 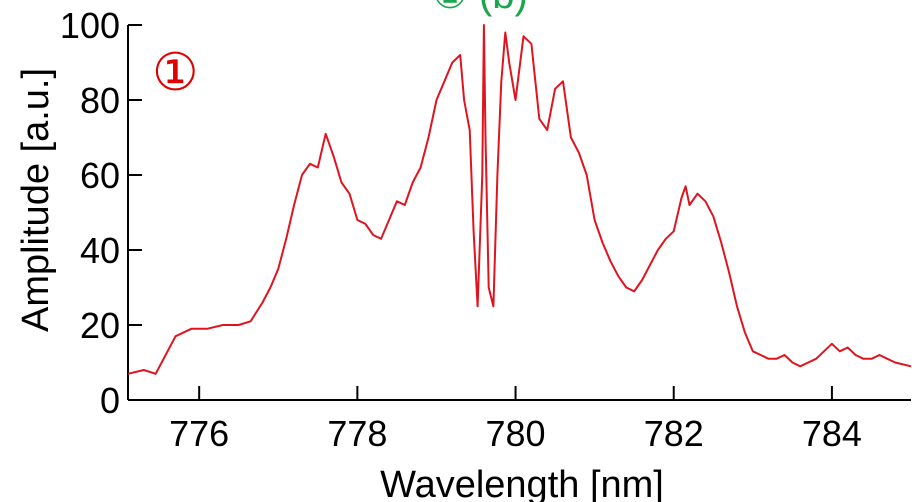 I want to click on x-tick-label: 784, so click(x=832, y=433).